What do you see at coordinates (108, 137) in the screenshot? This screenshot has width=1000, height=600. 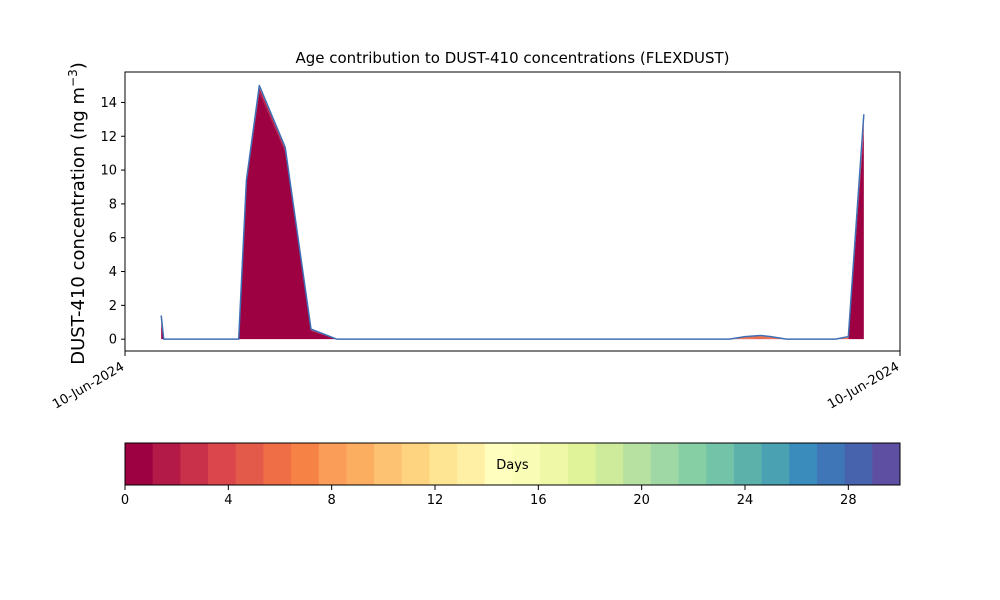 I see `y-tick-label: 12` at bounding box center [108, 137].